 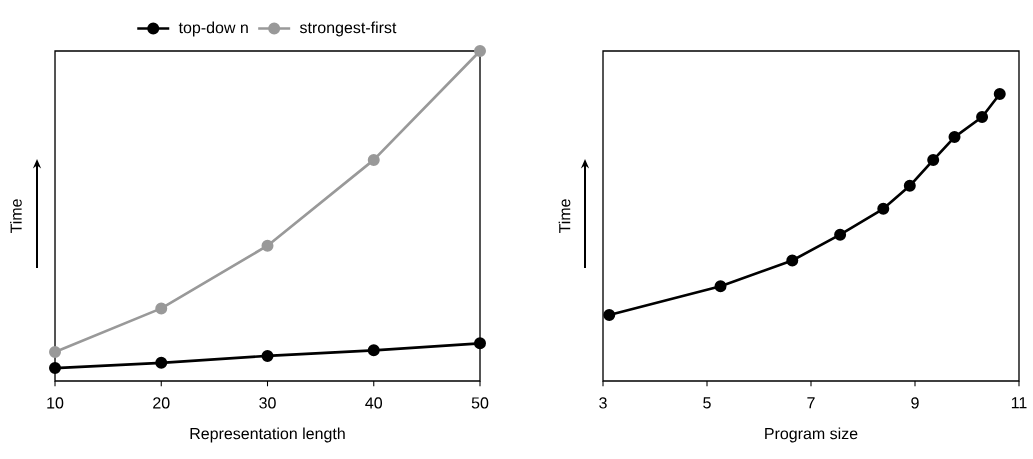 What do you see at coordinates (374, 403) in the screenshot?
I see `x-tick-label: 40` at bounding box center [374, 403].